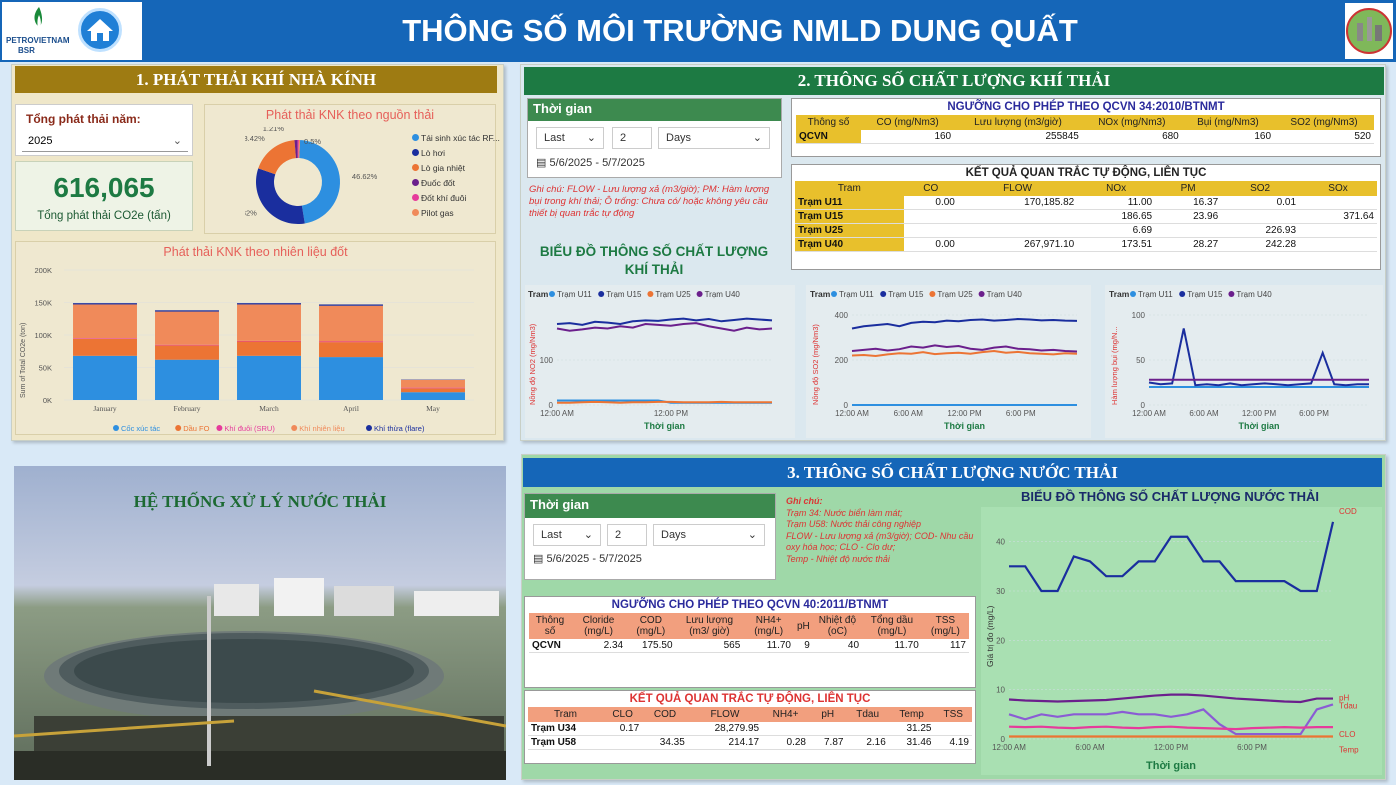  What do you see at coordinates (598, 626) in the screenshot?
I see `table-header-cell: Cloride (mg/L)` at bounding box center [598, 626].